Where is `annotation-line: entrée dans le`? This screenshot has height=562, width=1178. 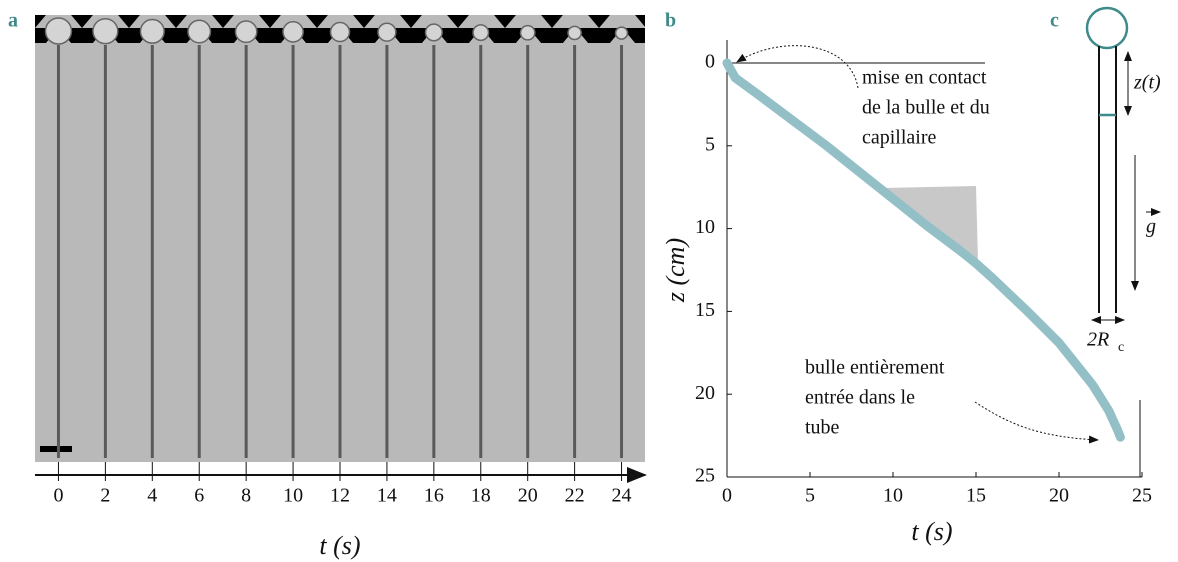 annotation-line: entrée dans le is located at coordinates (860, 398).